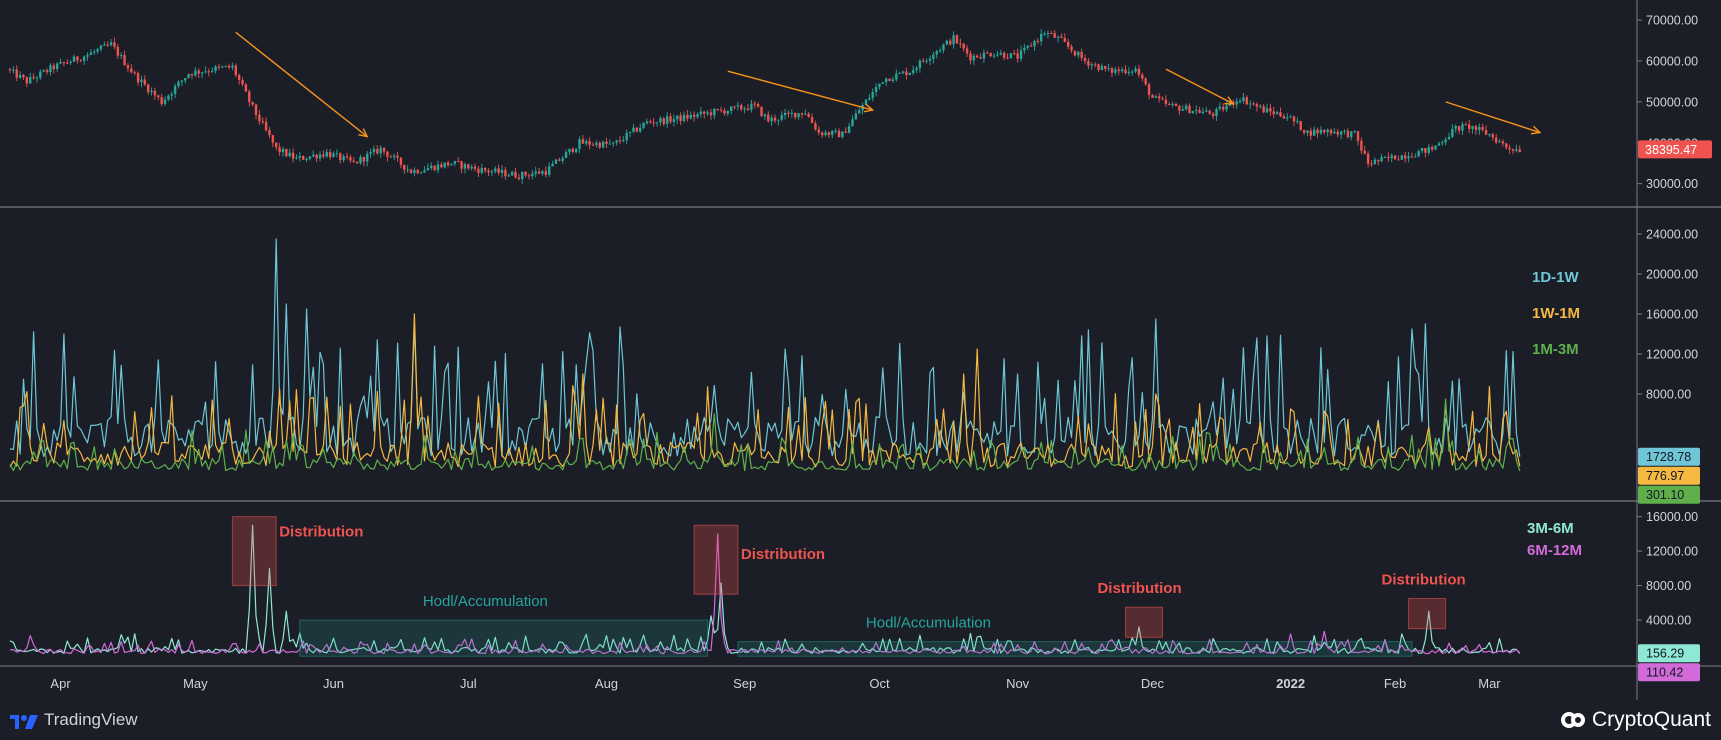 The width and height of the screenshot is (1721, 740). I want to click on last-price-badge, so click(1675, 149).